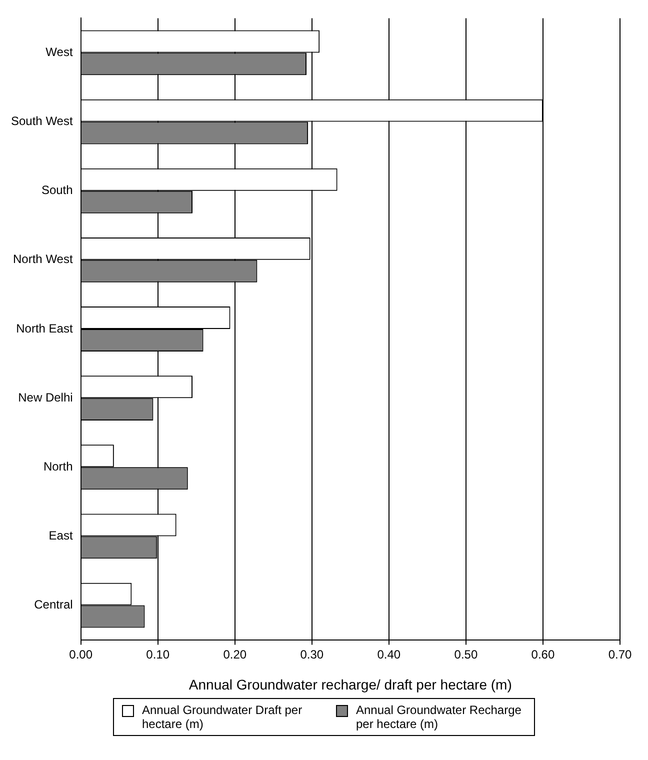  I want to click on x-tick-label: 0.30, so click(312, 654).